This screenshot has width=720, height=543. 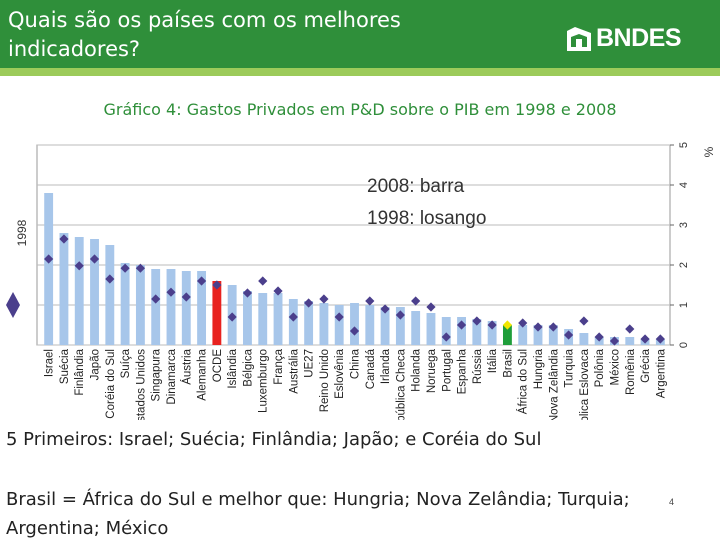 What do you see at coordinates (13, 305) in the screenshot?
I see `left-legend-marker` at bounding box center [13, 305].